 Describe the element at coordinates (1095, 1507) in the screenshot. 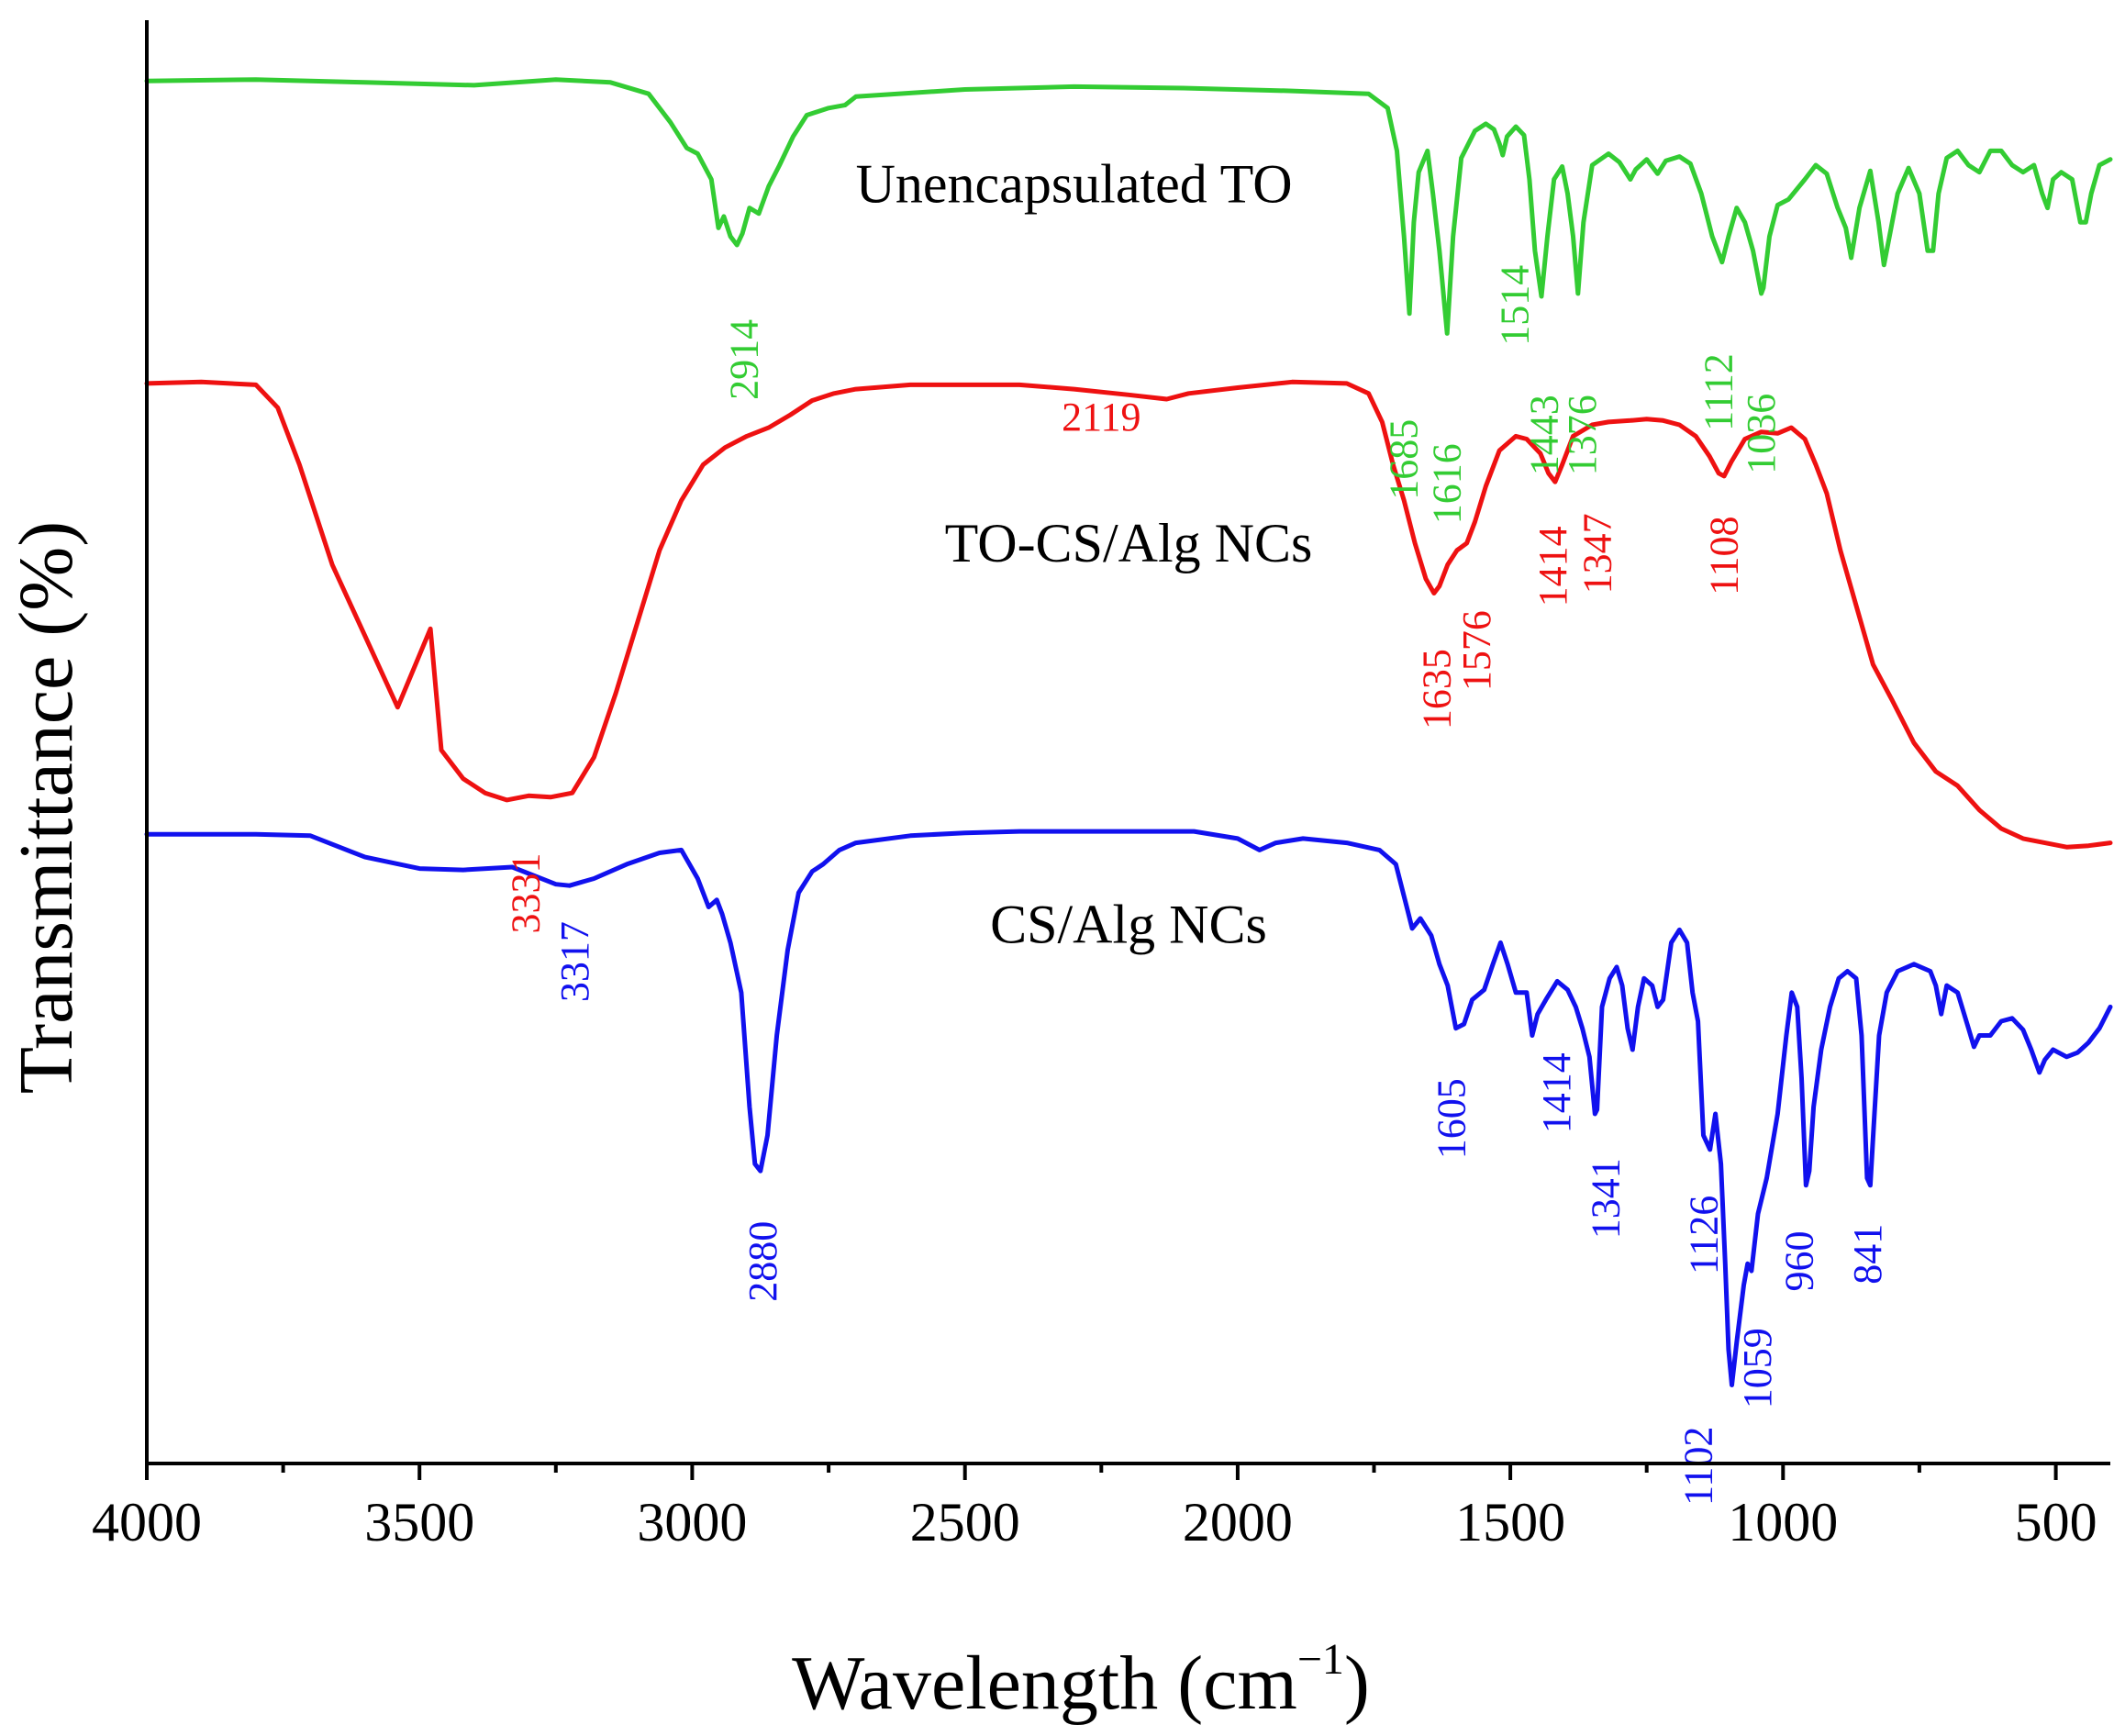

I see `x-tick-layer: 4000 3500 3000 2500 2000 1500 1000 500` at that location.